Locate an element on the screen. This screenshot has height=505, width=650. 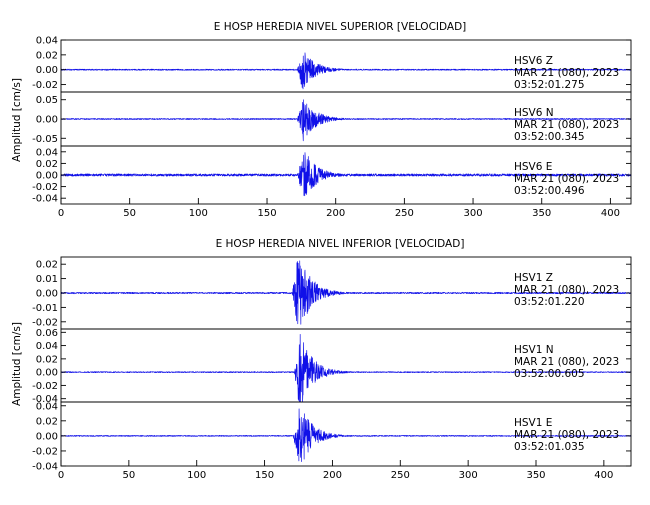
station-component-label: HSV1 Z is located at coordinates (533, 278).